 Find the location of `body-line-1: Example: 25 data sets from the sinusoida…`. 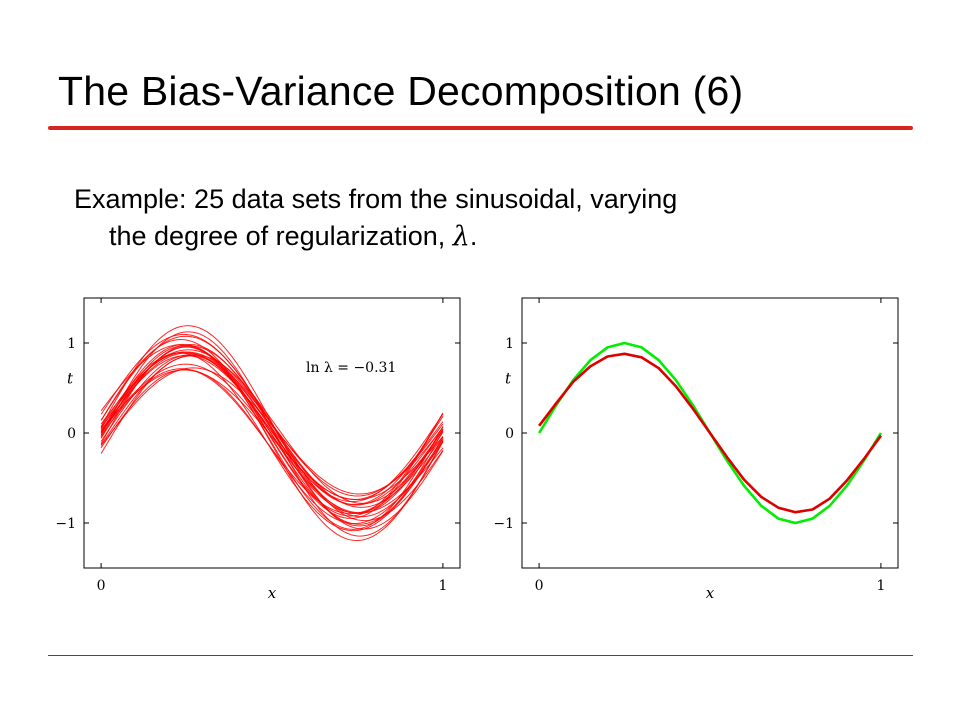

body-line-1: Example: 25 data sets from the sinusoida… is located at coordinates (376, 199).